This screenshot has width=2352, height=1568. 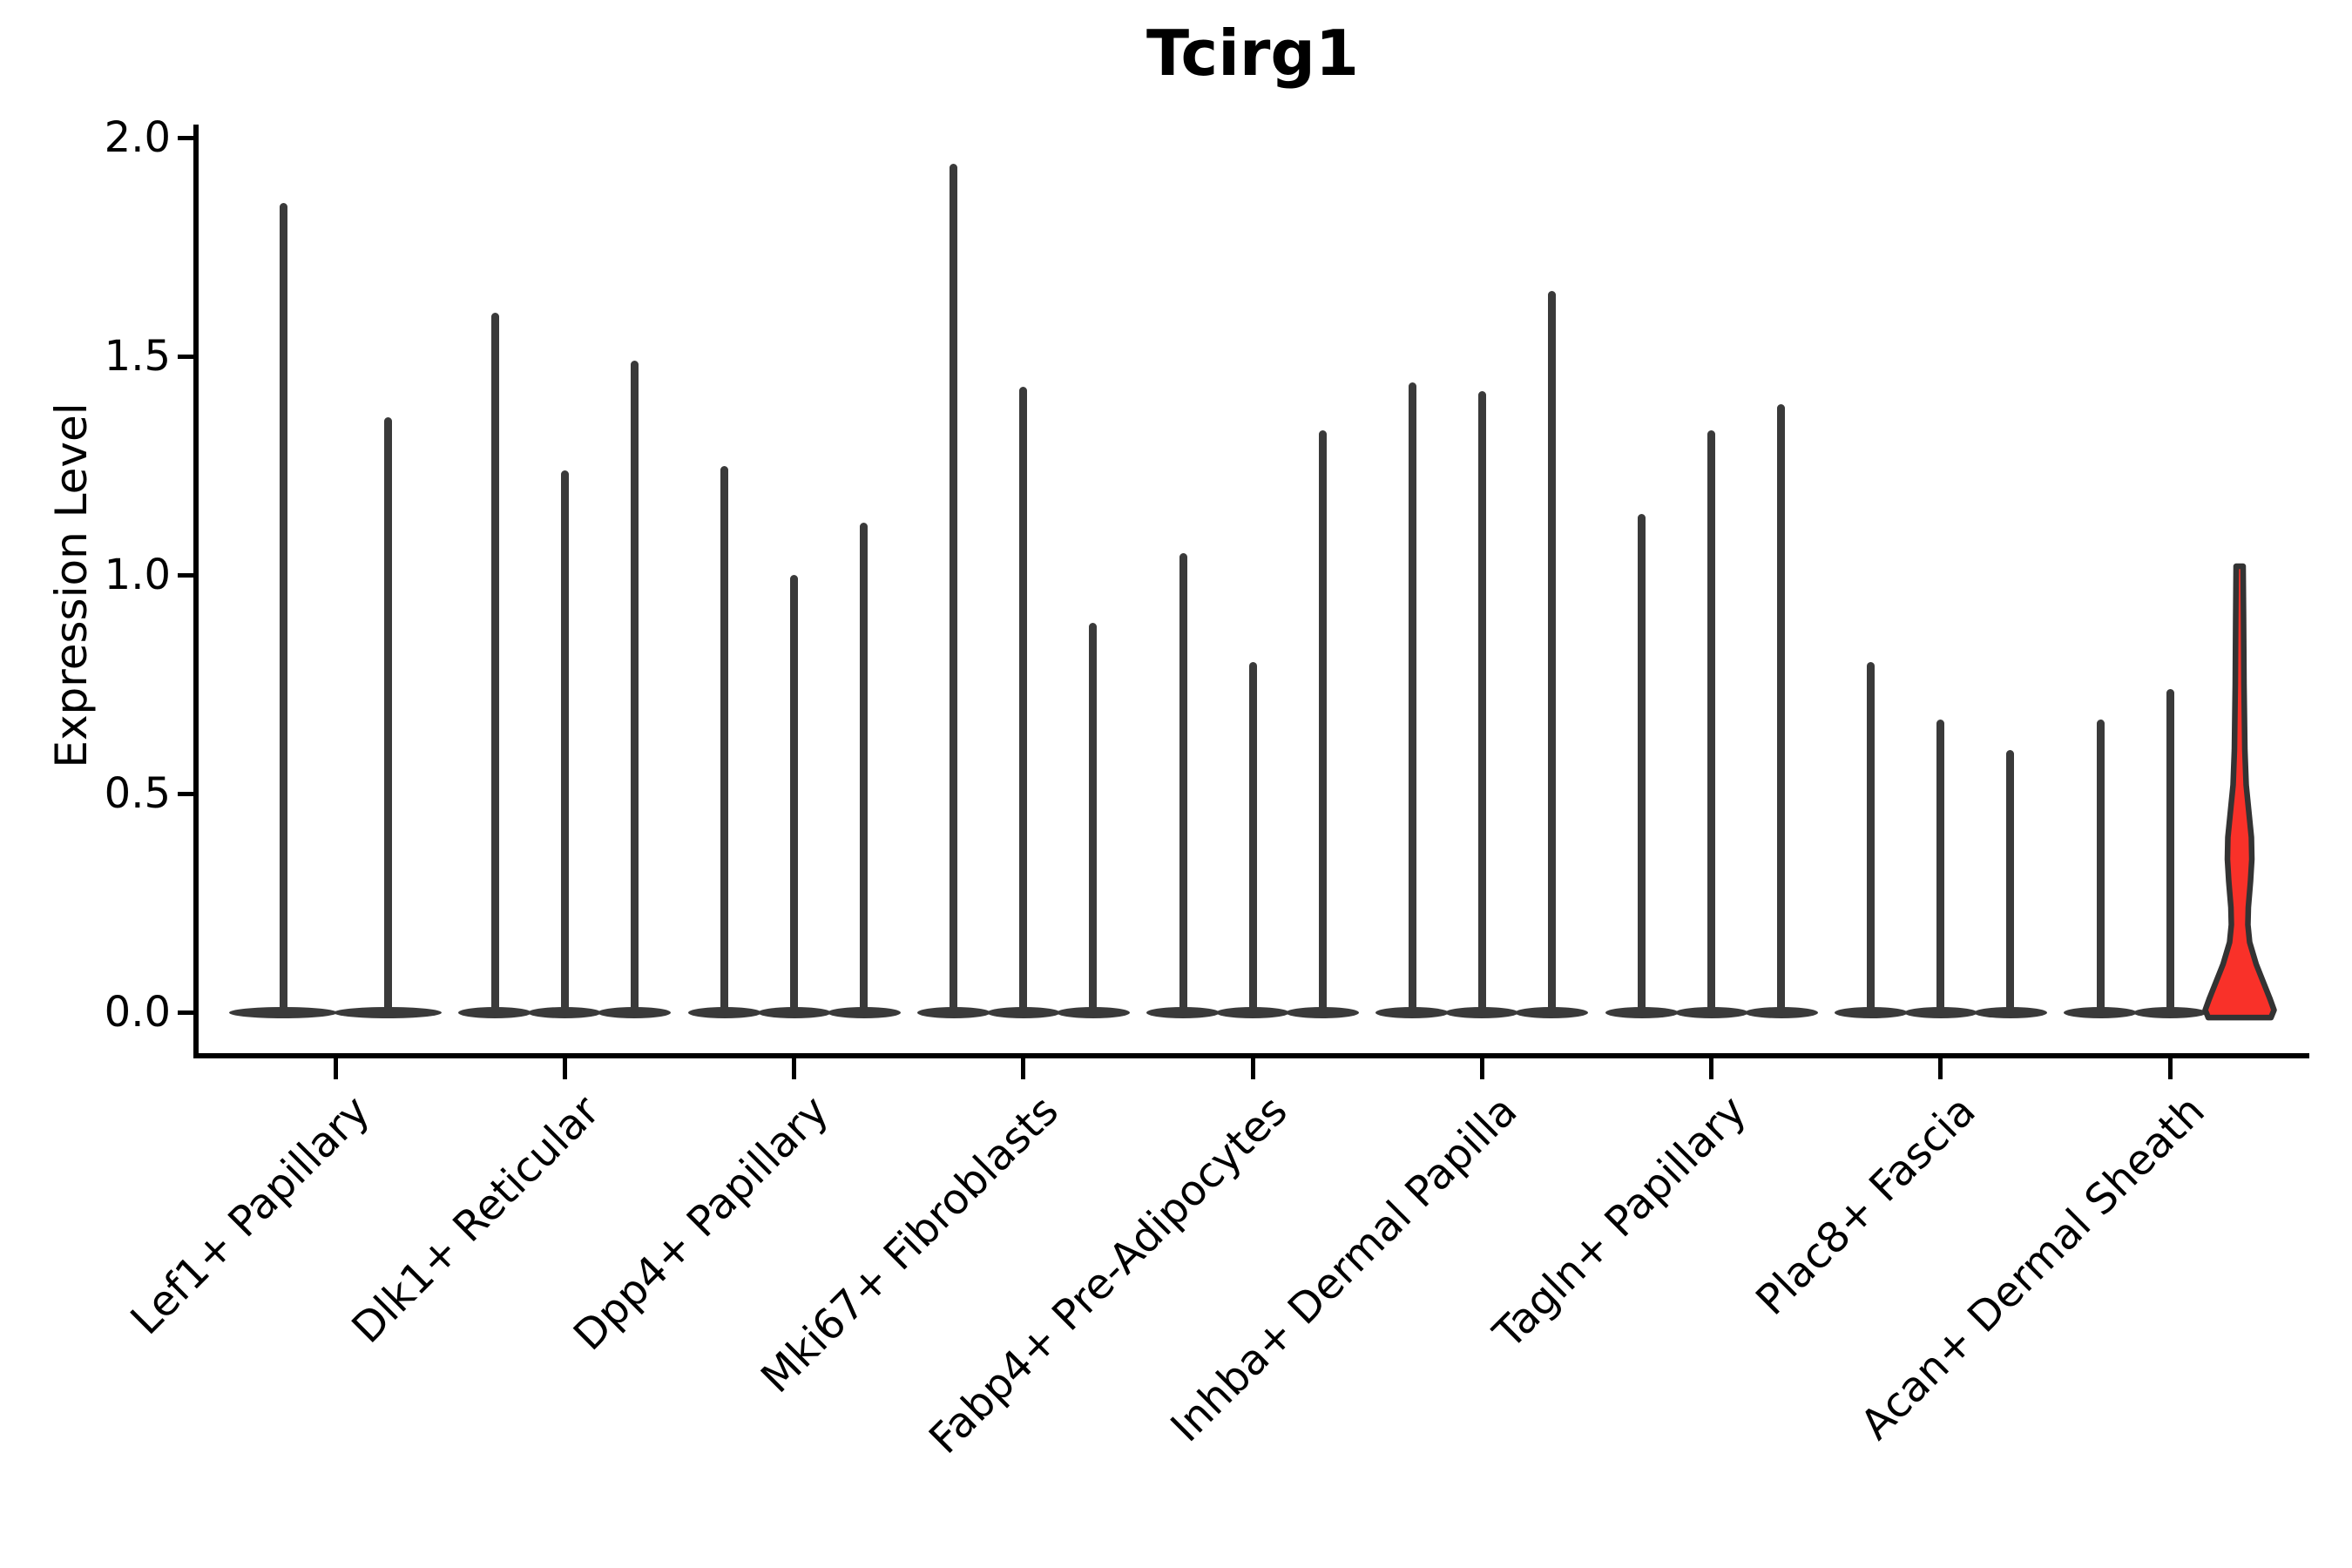 I want to click on x-axis-spine, so click(x=1251, y=1055).